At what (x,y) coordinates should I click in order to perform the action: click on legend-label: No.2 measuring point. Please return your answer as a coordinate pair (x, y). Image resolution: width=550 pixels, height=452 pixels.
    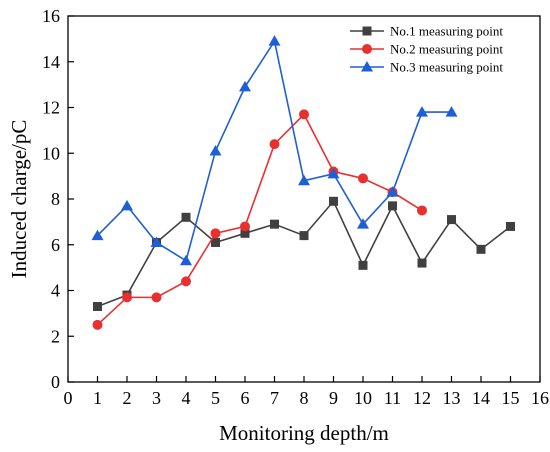
    Looking at the image, I should click on (446, 49).